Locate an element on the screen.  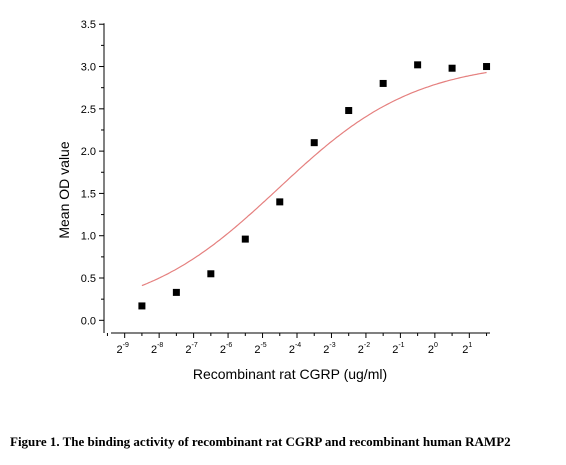
x-tick-label: 2-7 is located at coordinates (191, 349).